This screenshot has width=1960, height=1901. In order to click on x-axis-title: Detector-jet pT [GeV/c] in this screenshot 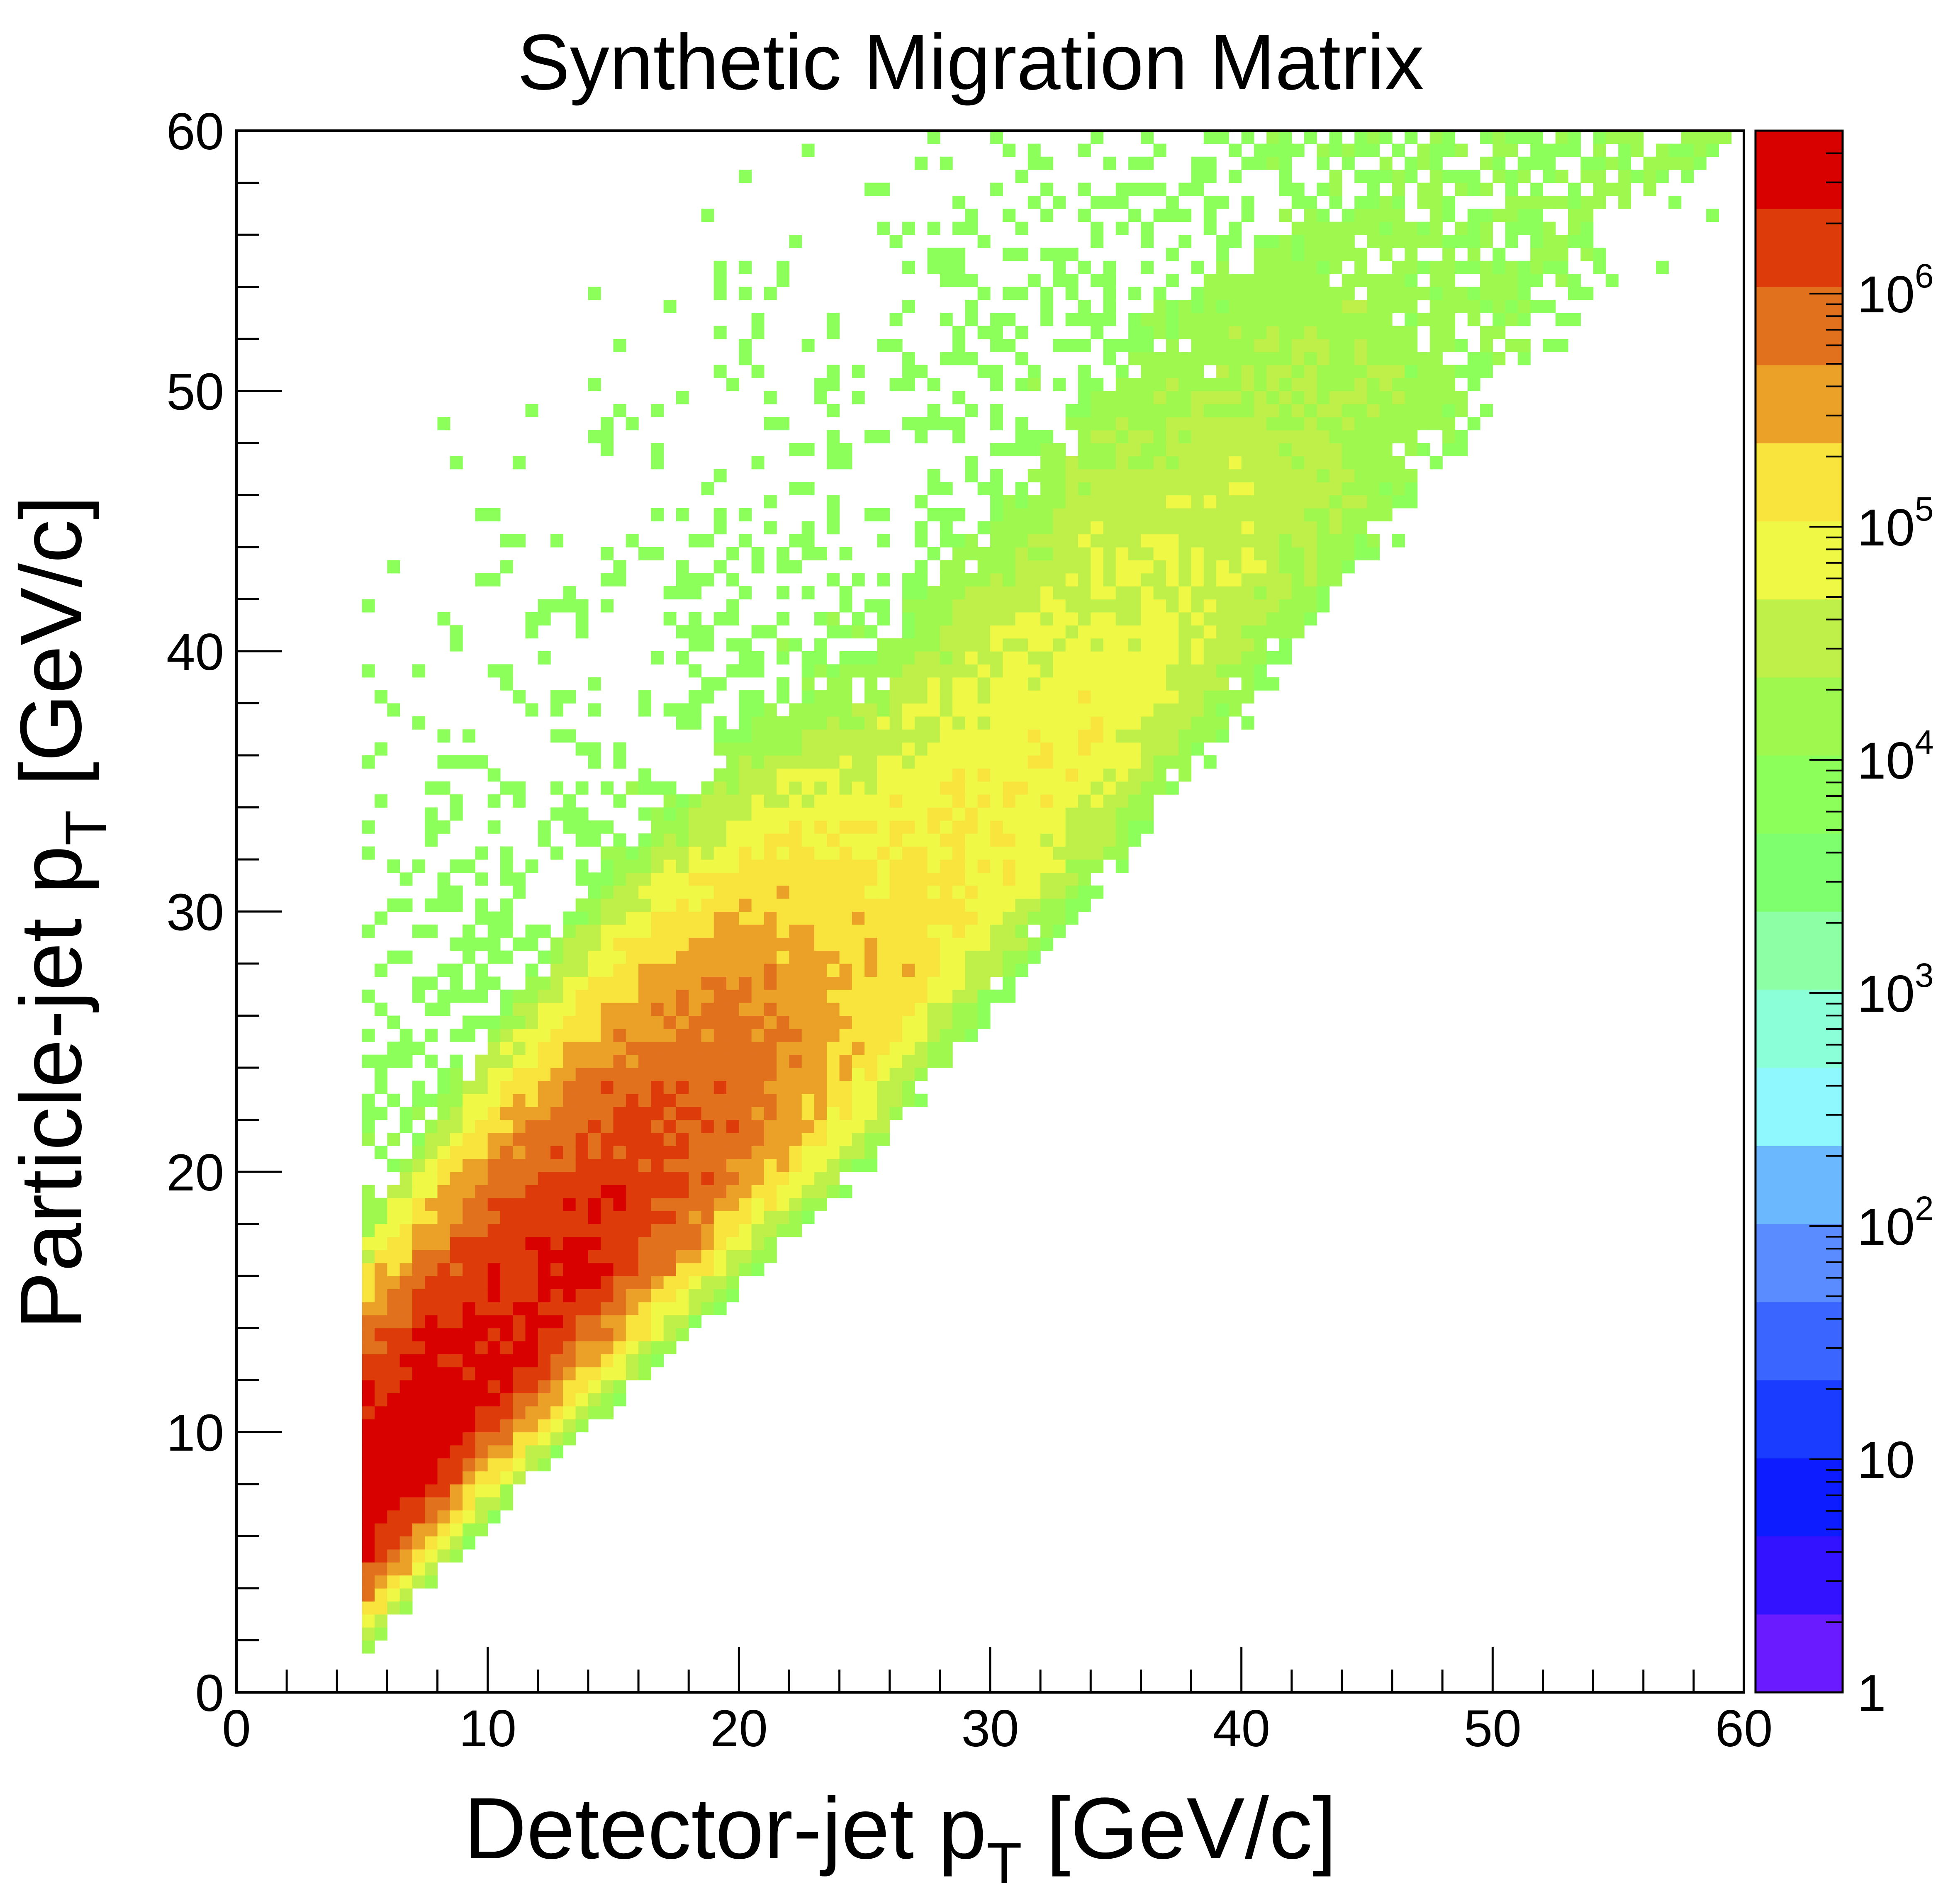, I will do `click(900, 1838)`.